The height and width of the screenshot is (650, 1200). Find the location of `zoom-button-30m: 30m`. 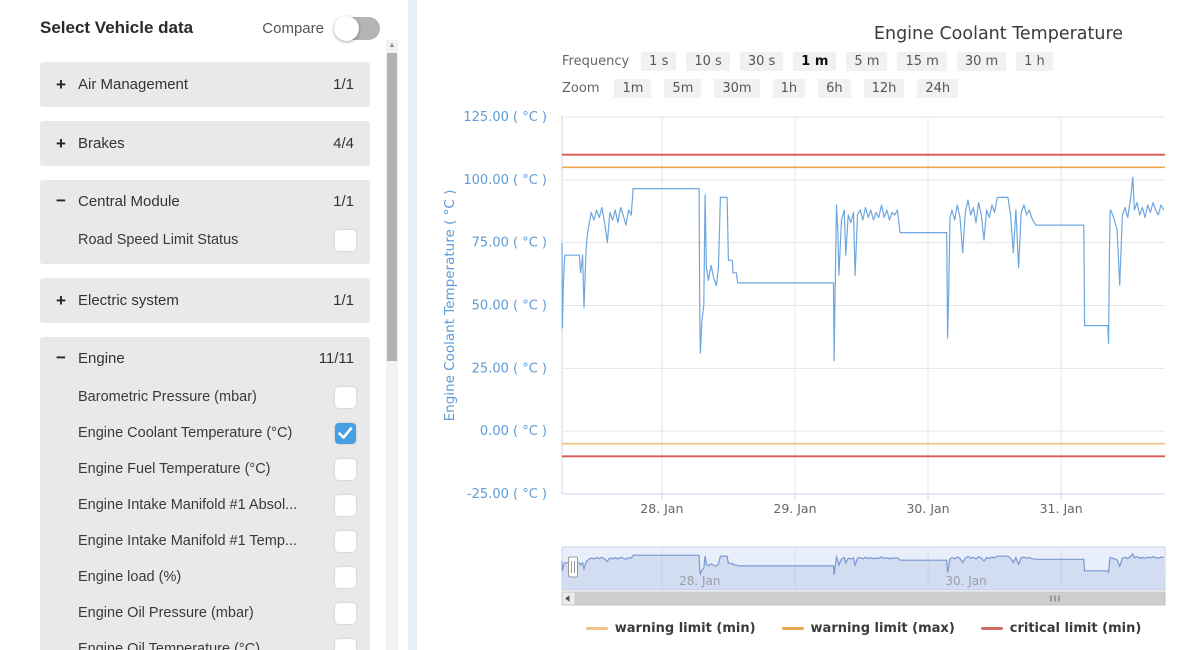

zoom-button-30m: 30m is located at coordinates (737, 88).